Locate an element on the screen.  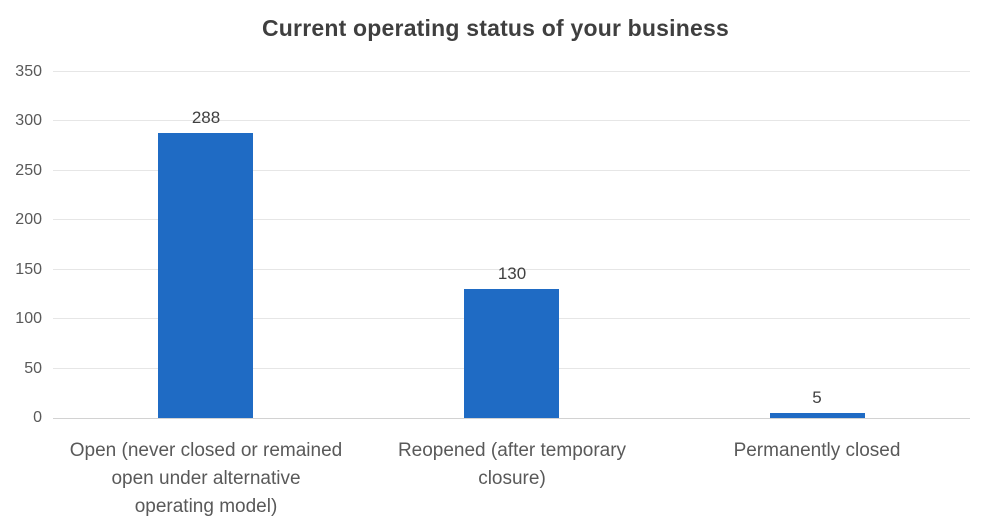
bar-value-label: 288 is located at coordinates (206, 117).